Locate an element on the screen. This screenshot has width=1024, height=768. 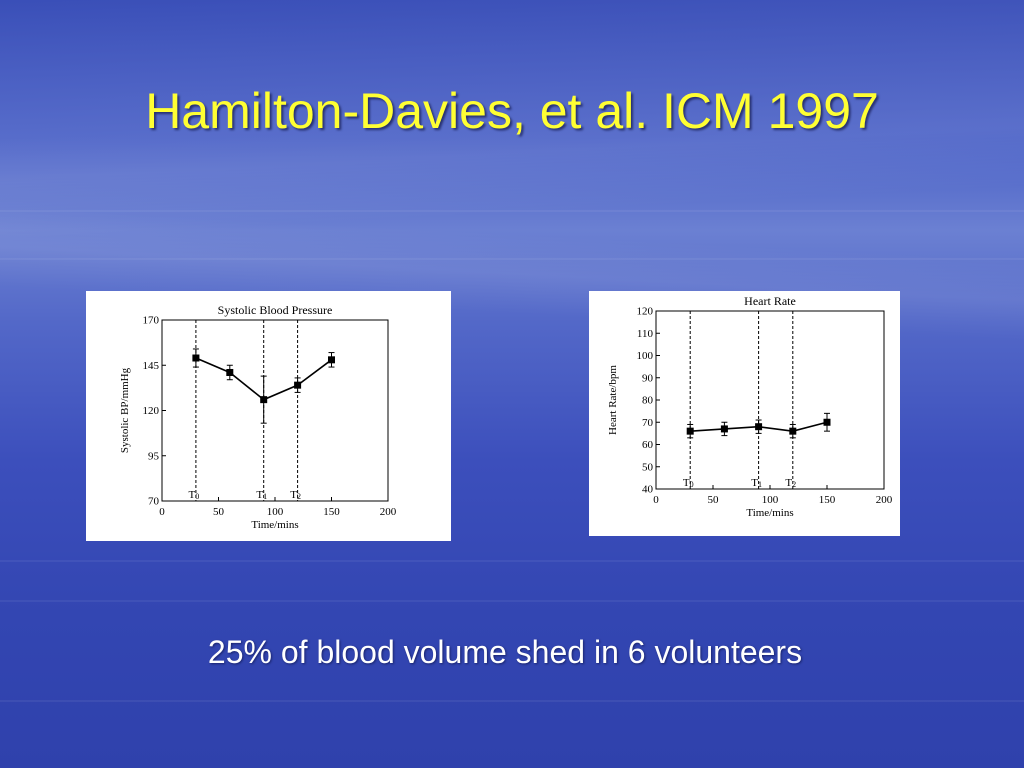
slide-title: Hamilton-Davies, et al. ICM 1997 is located at coordinates (512, 111).